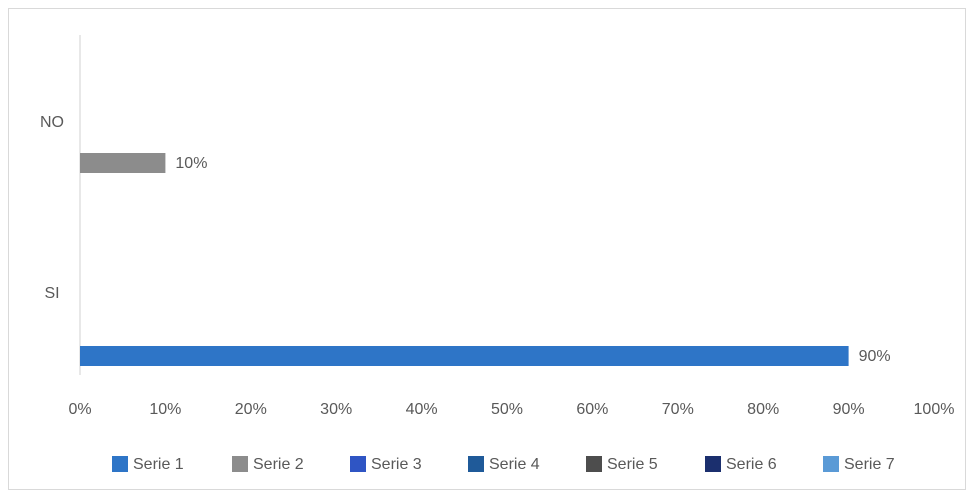  Describe the element at coordinates (514, 464) in the screenshot. I see `legend-label-4: Serie 4` at that location.